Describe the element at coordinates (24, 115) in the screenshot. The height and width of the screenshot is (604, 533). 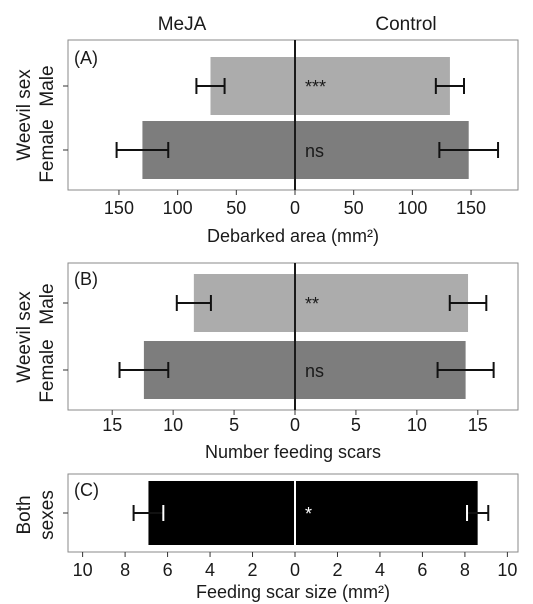
I see `panel-a-ylabel: Weevil sex` at that location.